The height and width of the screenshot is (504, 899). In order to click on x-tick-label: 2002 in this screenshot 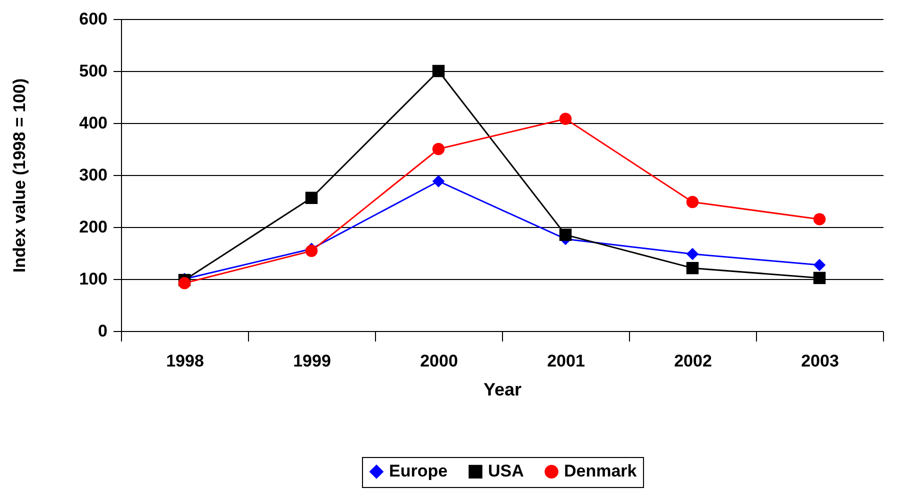, I will do `click(693, 361)`.